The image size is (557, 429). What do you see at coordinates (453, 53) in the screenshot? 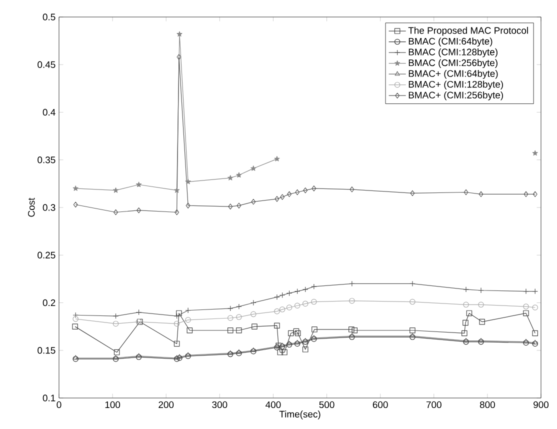
I see `legend-label: BMAC (CMI:128byte)` at bounding box center [453, 53].